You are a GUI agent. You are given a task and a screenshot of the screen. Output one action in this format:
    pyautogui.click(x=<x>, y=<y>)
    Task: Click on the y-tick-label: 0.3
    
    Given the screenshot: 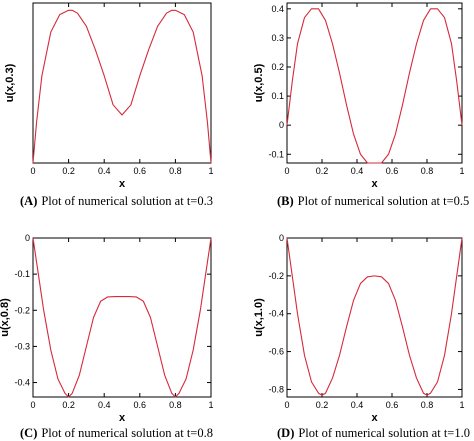 What is the action you would take?
    pyautogui.click(x=277, y=38)
    